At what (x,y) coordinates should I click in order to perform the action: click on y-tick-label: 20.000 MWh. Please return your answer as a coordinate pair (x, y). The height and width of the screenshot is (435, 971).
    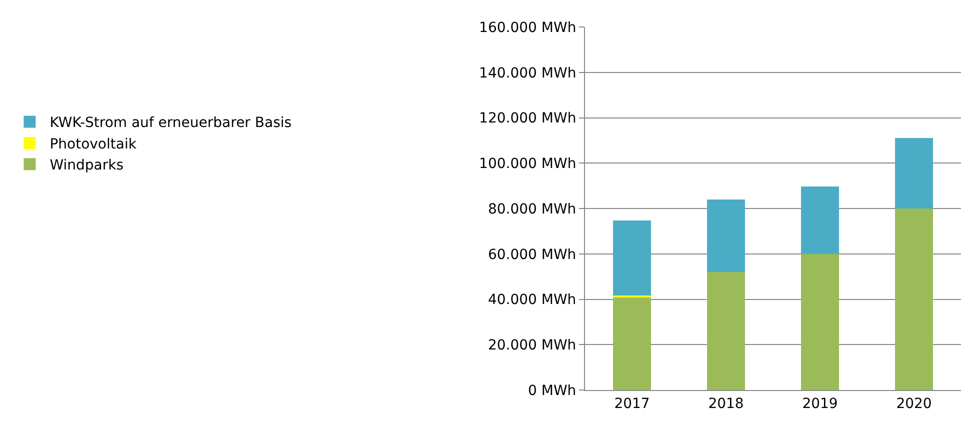
    Looking at the image, I should click on (532, 346).